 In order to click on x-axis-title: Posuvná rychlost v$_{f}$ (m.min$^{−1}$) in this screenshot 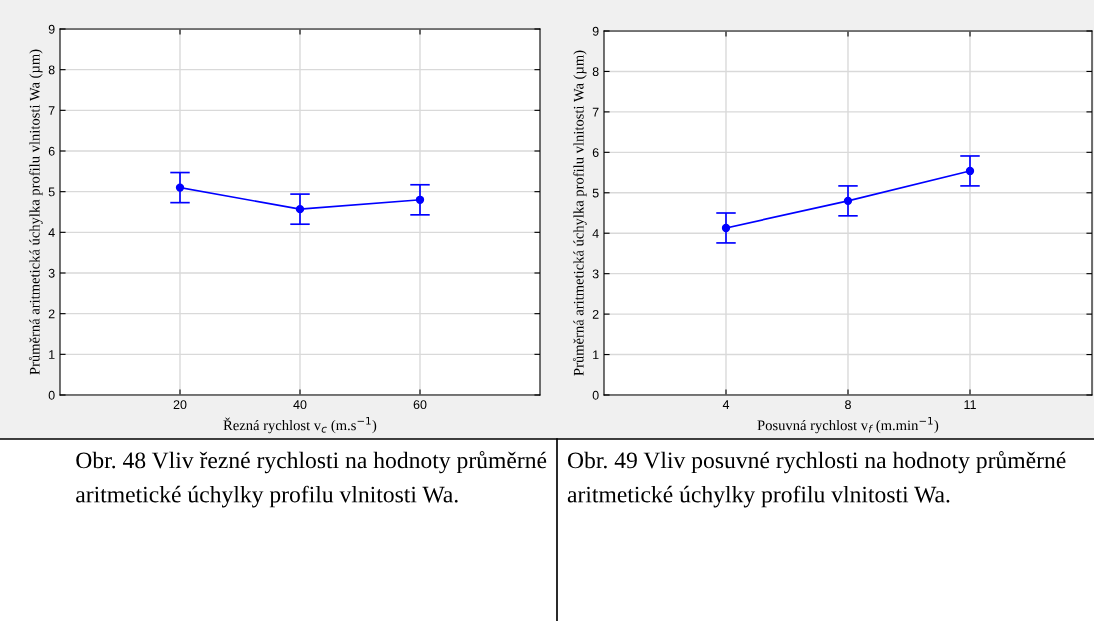, I will do `click(848, 425)`.